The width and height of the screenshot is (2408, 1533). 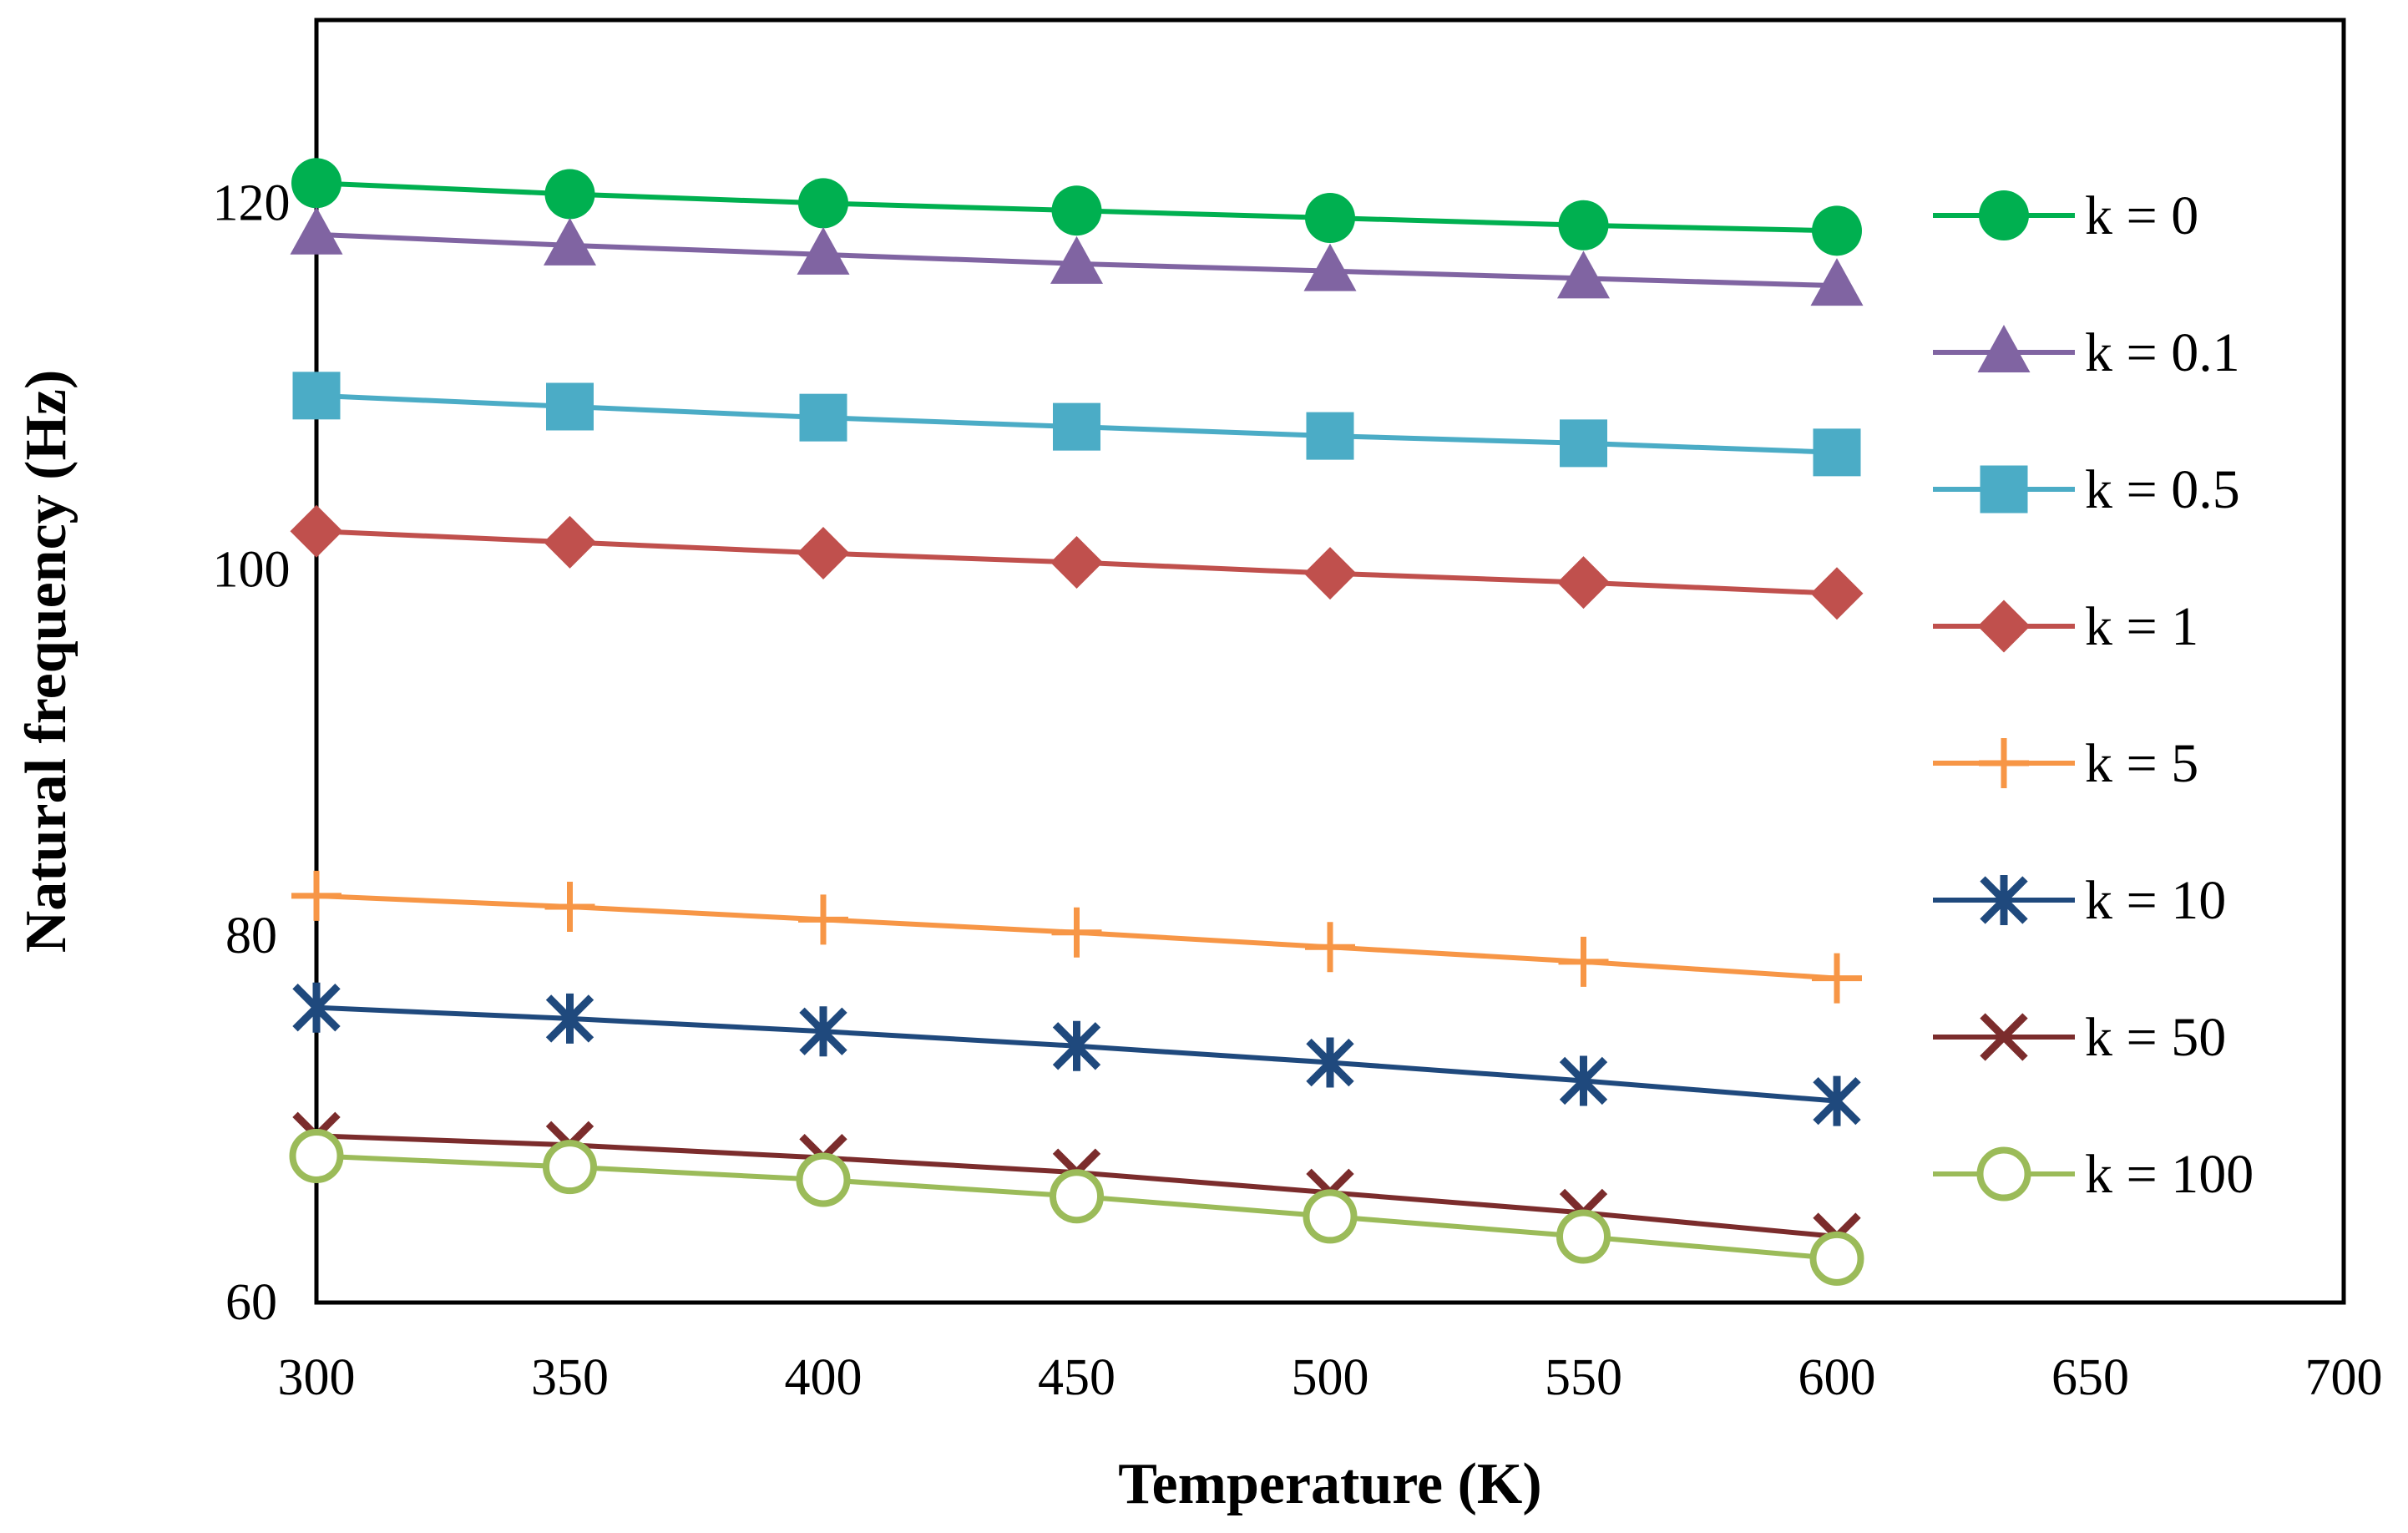 I want to click on x-tick-label: 700, so click(x=2344, y=1377).